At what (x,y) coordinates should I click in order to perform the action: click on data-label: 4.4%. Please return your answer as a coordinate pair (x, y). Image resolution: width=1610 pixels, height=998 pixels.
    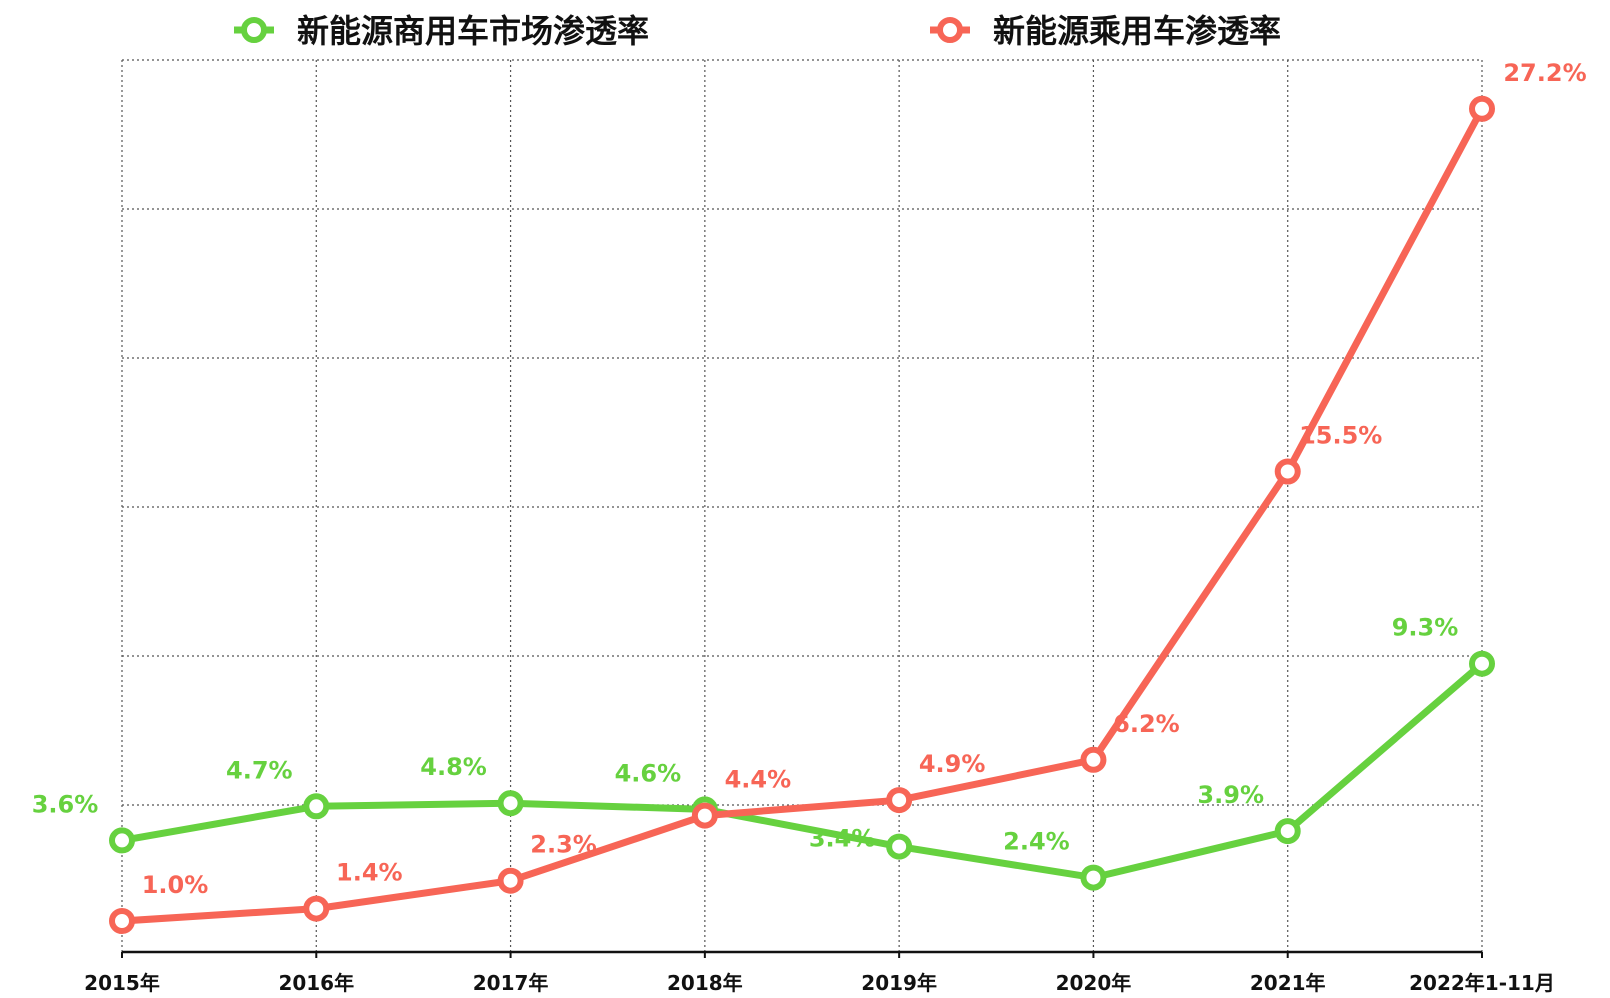
    Looking at the image, I should click on (758, 780).